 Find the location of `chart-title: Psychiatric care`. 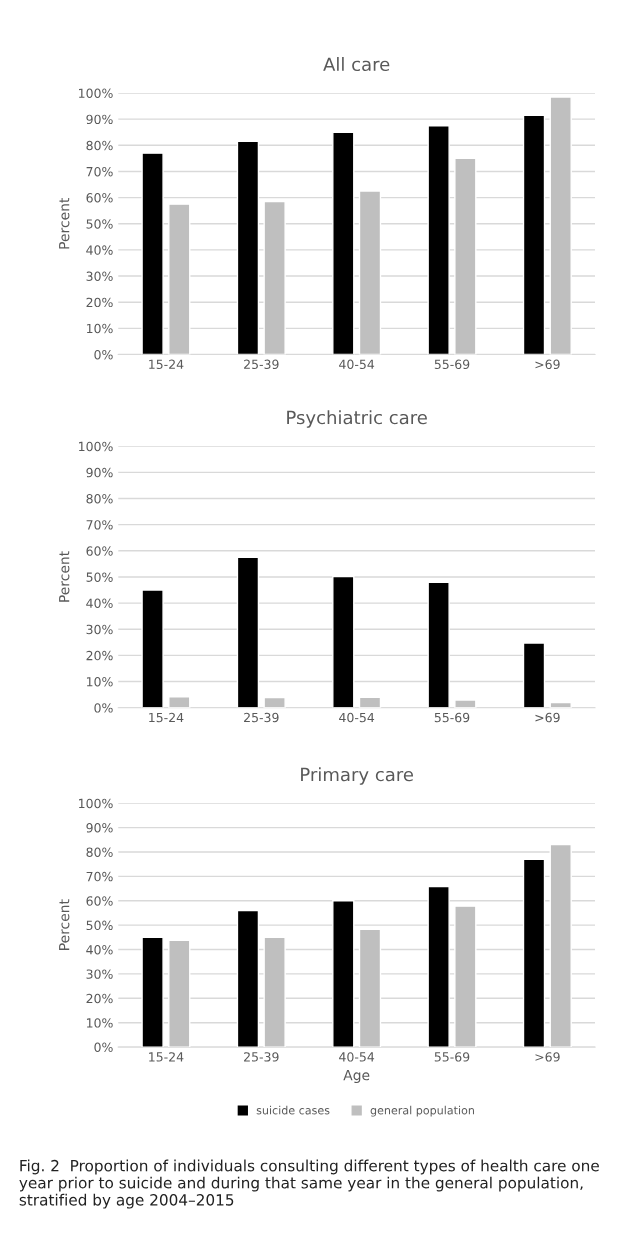

chart-title: Psychiatric care is located at coordinates (357, 419).